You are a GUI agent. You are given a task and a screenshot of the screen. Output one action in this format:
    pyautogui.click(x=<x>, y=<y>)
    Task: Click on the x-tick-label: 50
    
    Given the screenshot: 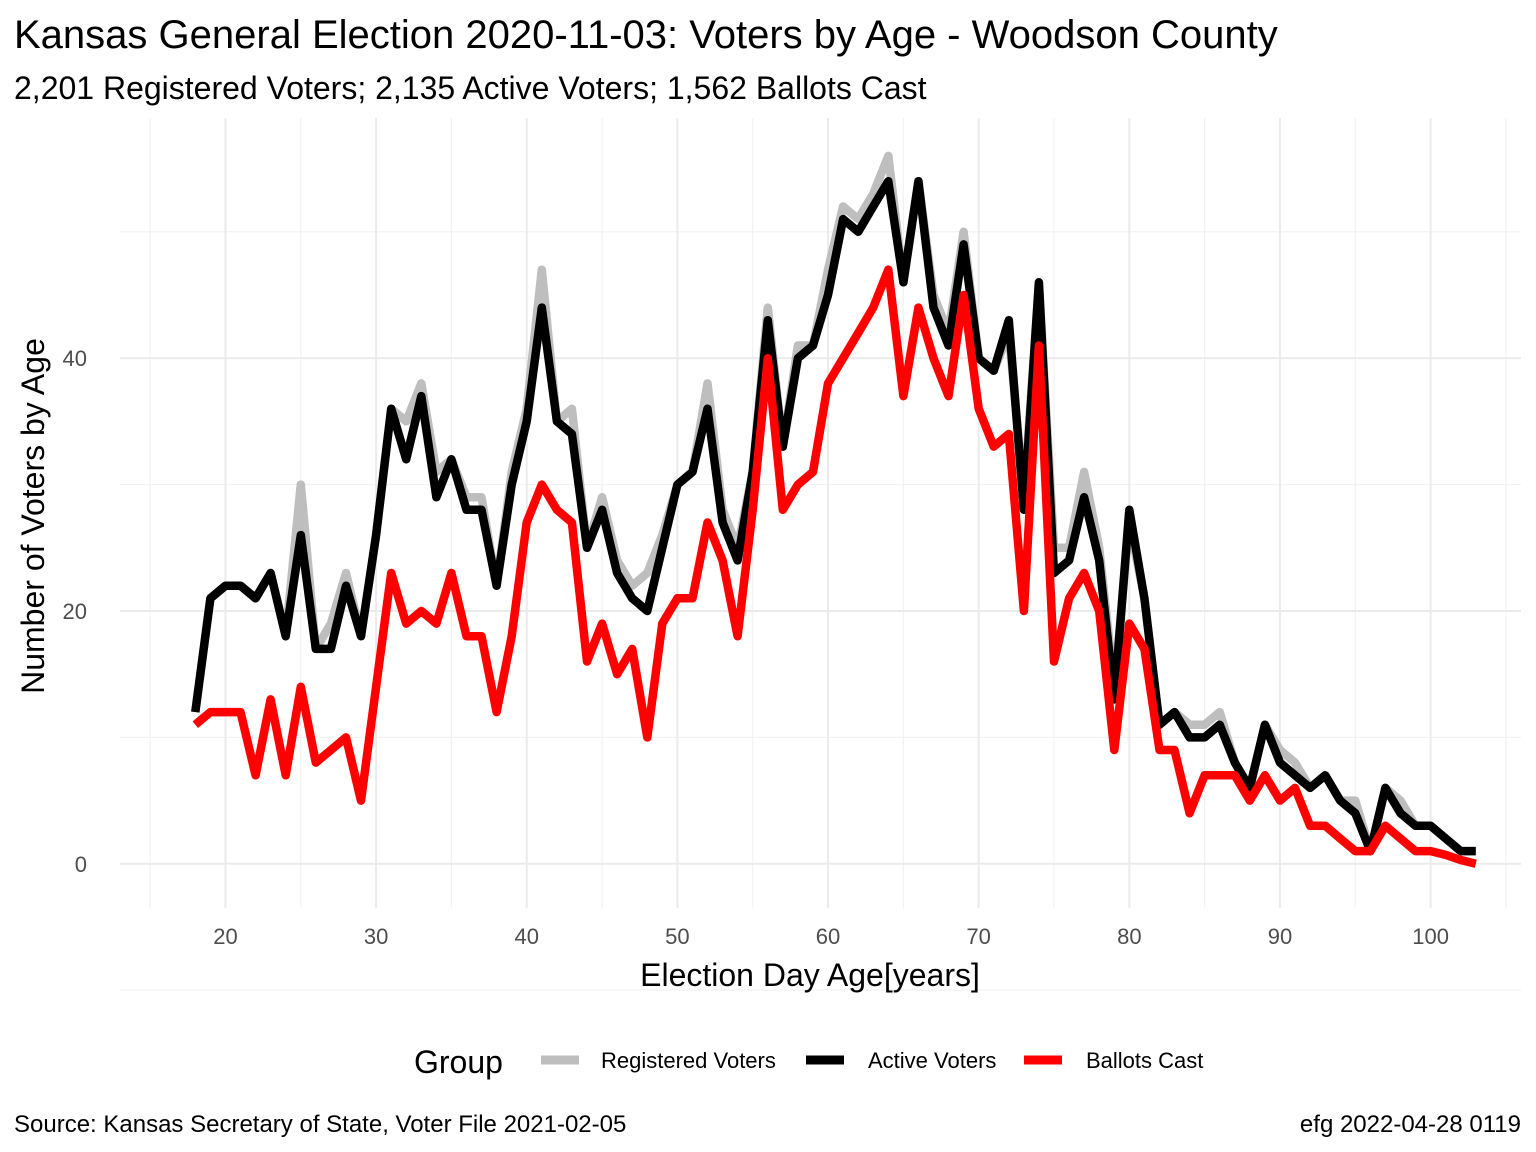 What is the action you would take?
    pyautogui.click(x=677, y=936)
    